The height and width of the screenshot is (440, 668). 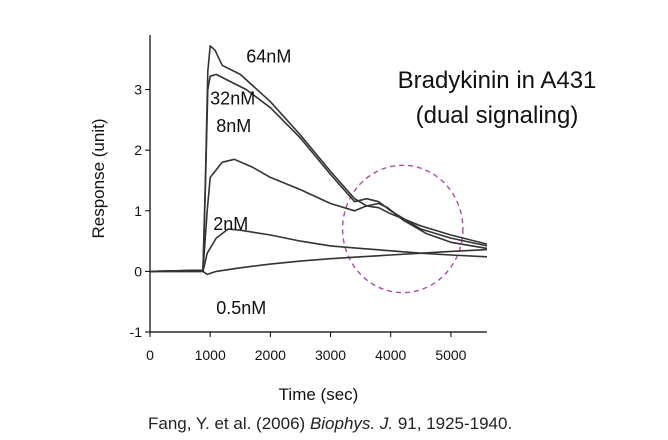 I want to click on y-tick-label: 1, so click(x=138, y=211).